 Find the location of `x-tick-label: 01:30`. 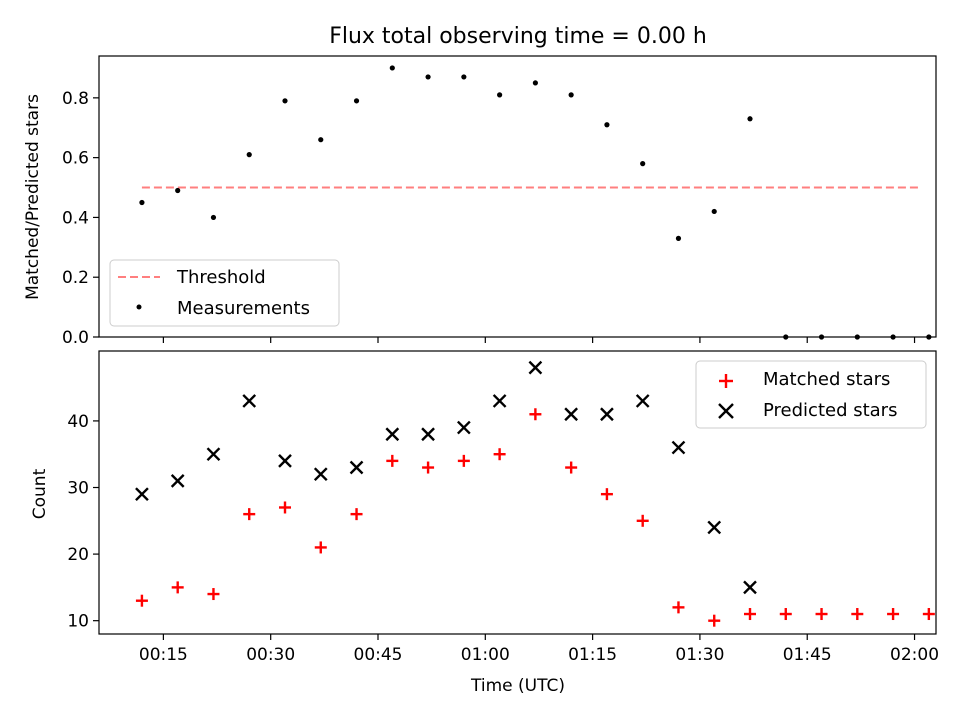

x-tick-label: 01:30 is located at coordinates (699, 655).